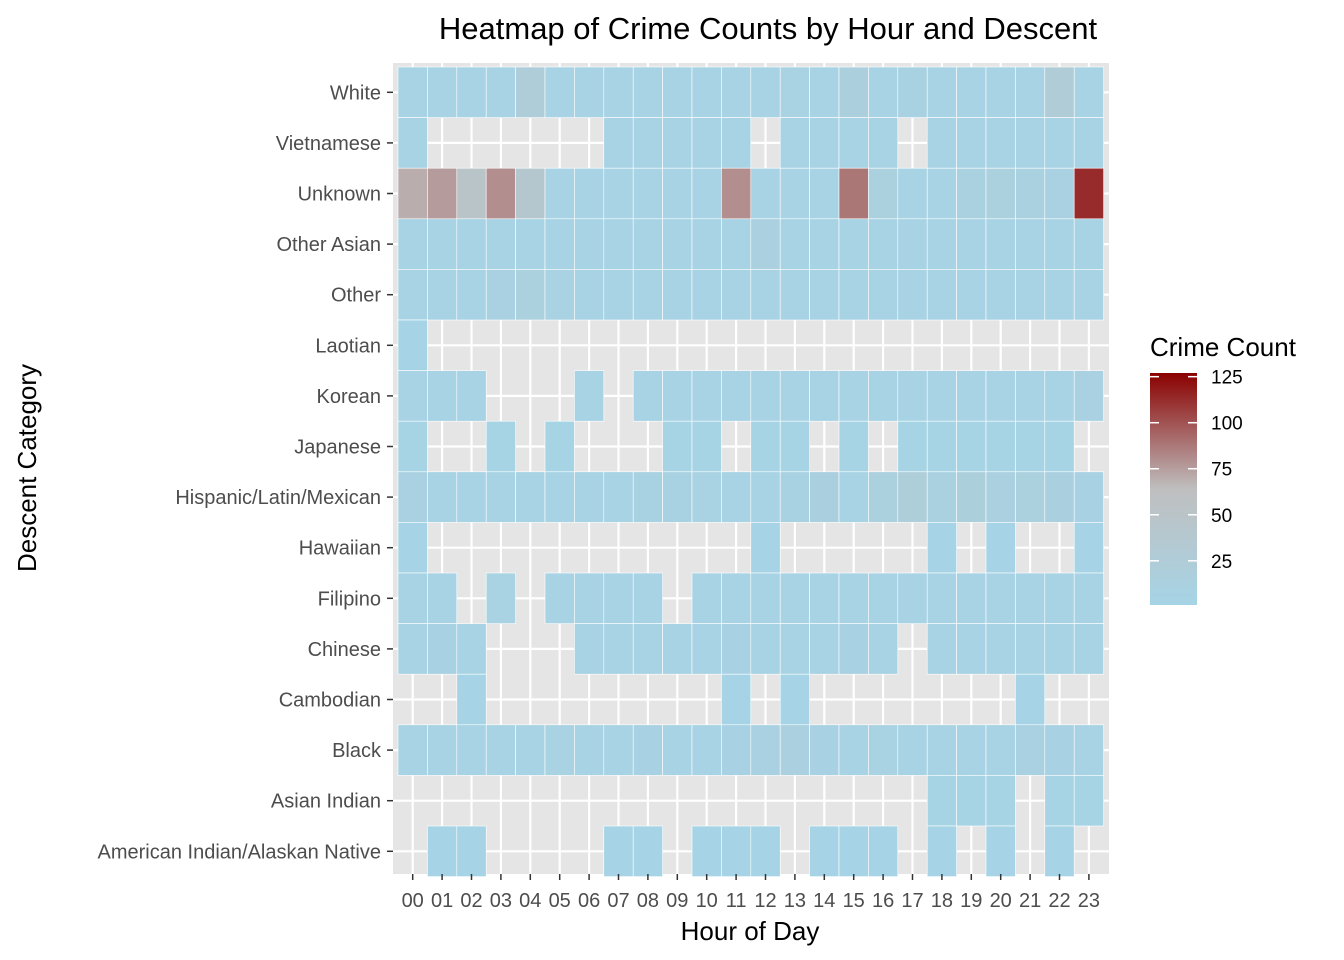 The image size is (1344, 960). Describe the element at coordinates (349, 397) in the screenshot. I see `y-tick-label: Korean` at that location.